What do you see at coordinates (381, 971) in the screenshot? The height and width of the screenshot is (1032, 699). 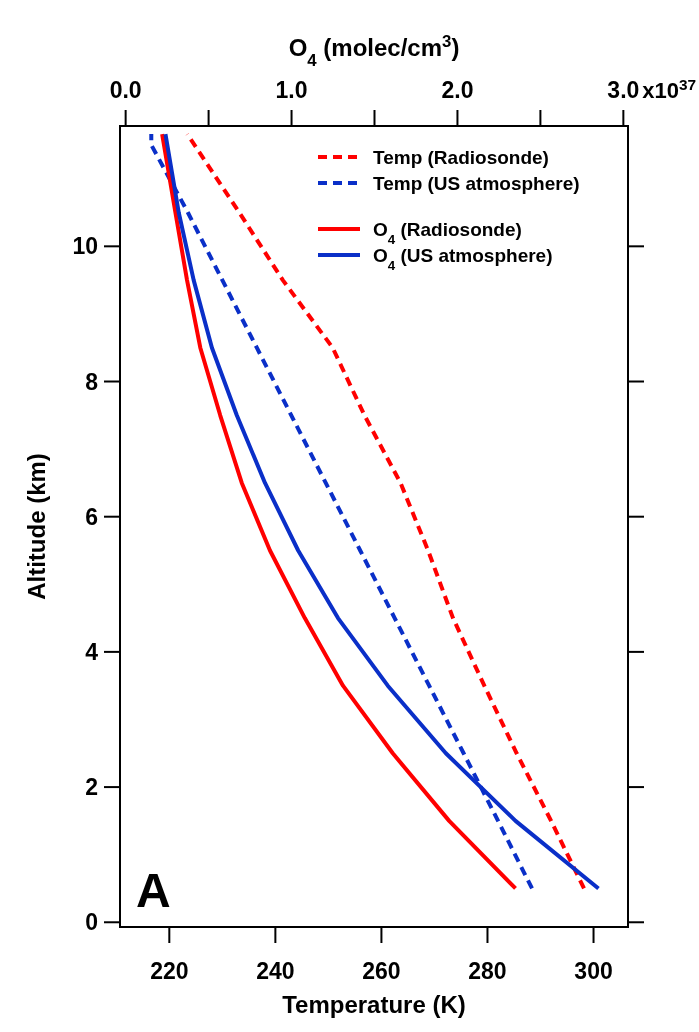 I see `x-tick-label: 260` at bounding box center [381, 971].